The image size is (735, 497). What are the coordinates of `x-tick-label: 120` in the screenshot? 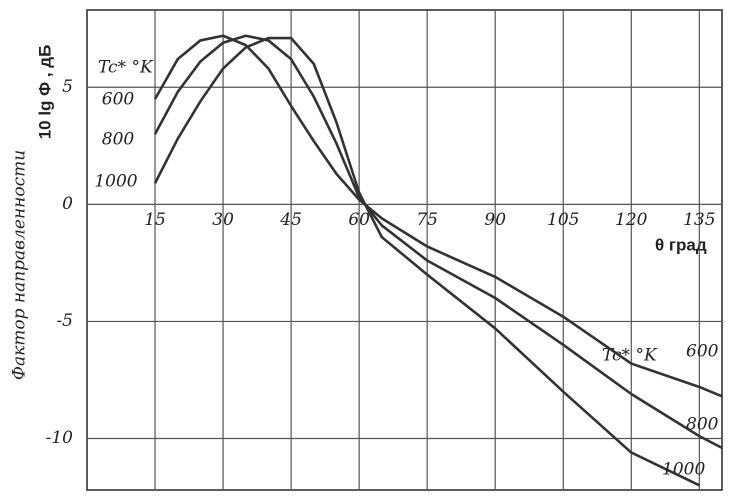 It's located at (631, 220).